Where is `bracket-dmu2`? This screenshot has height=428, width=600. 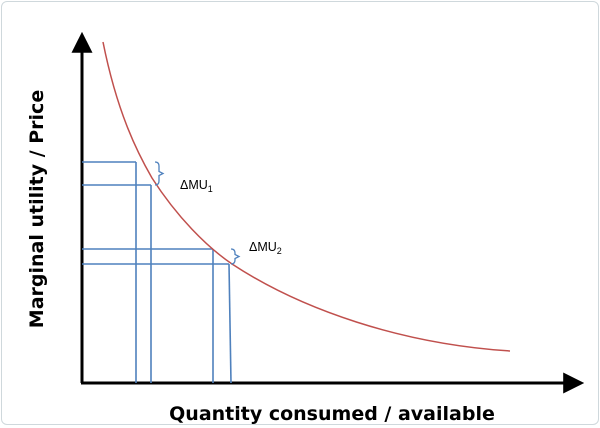 bracket-dmu2 is located at coordinates (235, 256).